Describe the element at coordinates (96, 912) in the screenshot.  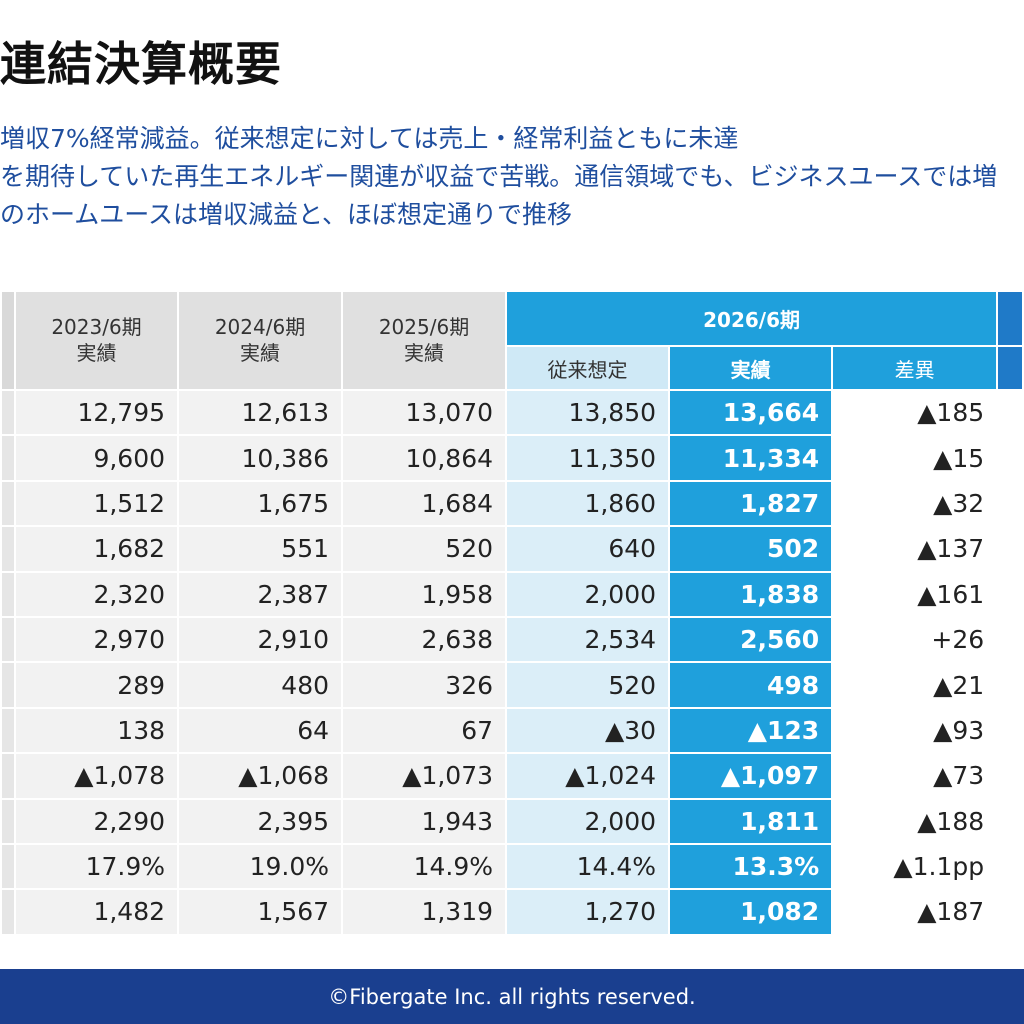
I see `cell-2023: 1,482` at that location.